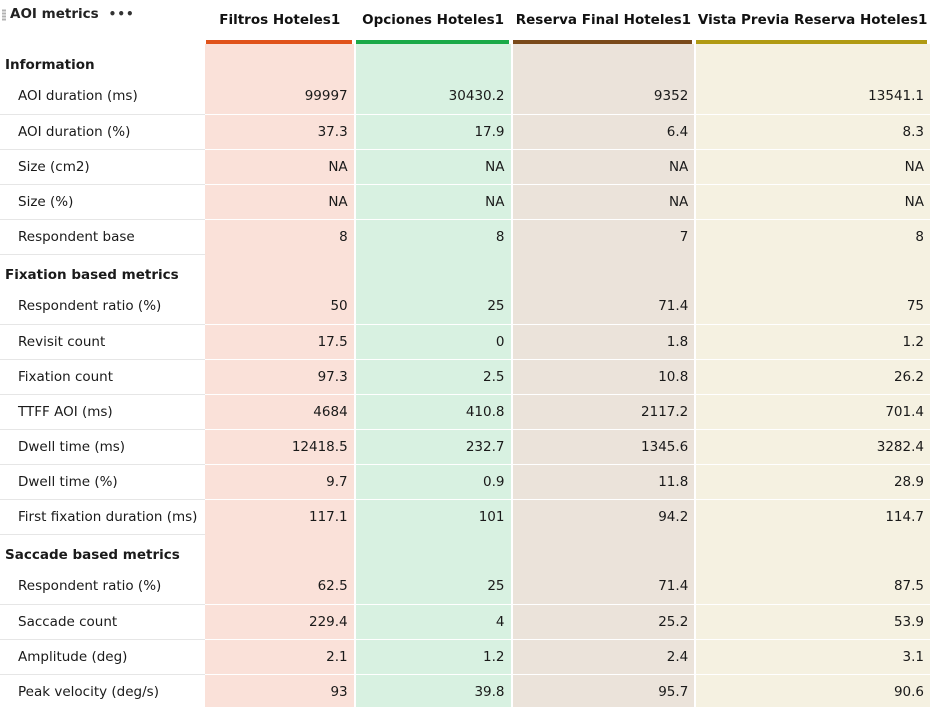  What do you see at coordinates (102, 377) in the screenshot?
I see `metric-label: Fixation count` at bounding box center [102, 377].